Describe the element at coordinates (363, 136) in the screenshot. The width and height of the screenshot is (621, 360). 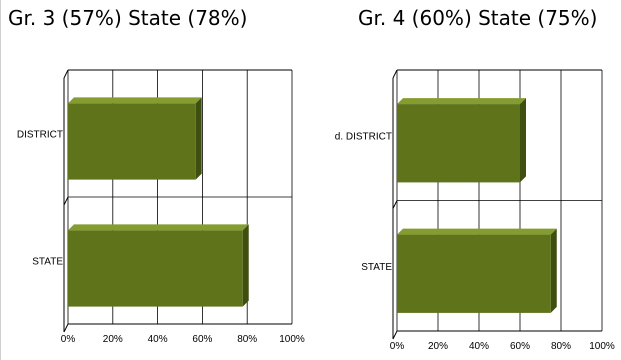
I see `category-label: d. DISTRICT` at that location.